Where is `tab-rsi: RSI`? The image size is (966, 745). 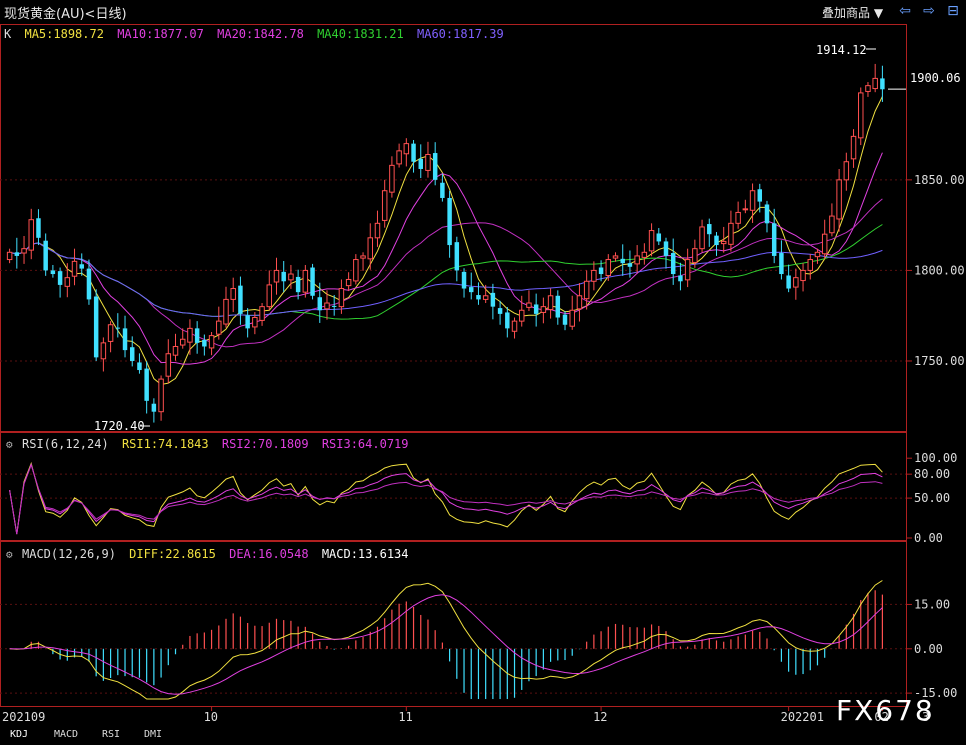
tab-rsi: RSI is located at coordinates (111, 734).